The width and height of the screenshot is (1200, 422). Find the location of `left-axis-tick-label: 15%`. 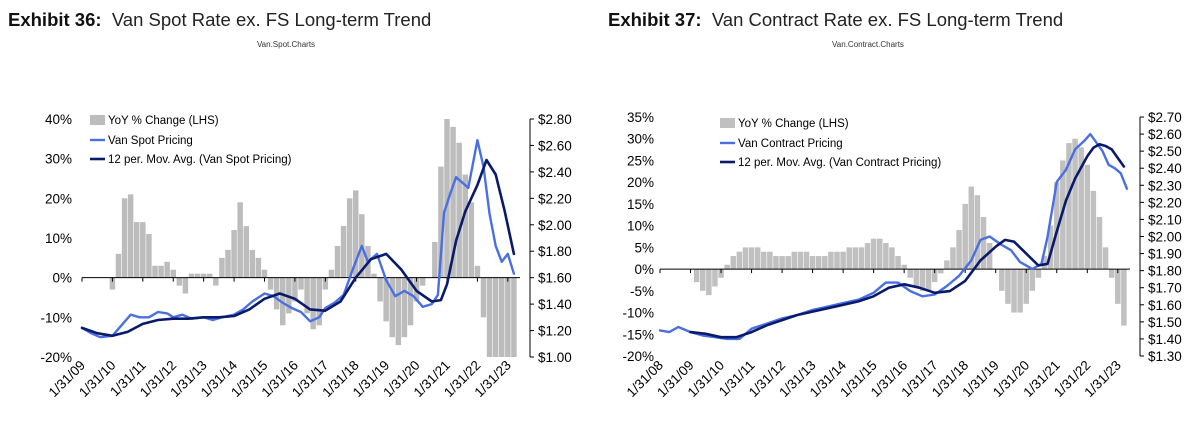

left-axis-tick-label: 15% is located at coordinates (640, 204).